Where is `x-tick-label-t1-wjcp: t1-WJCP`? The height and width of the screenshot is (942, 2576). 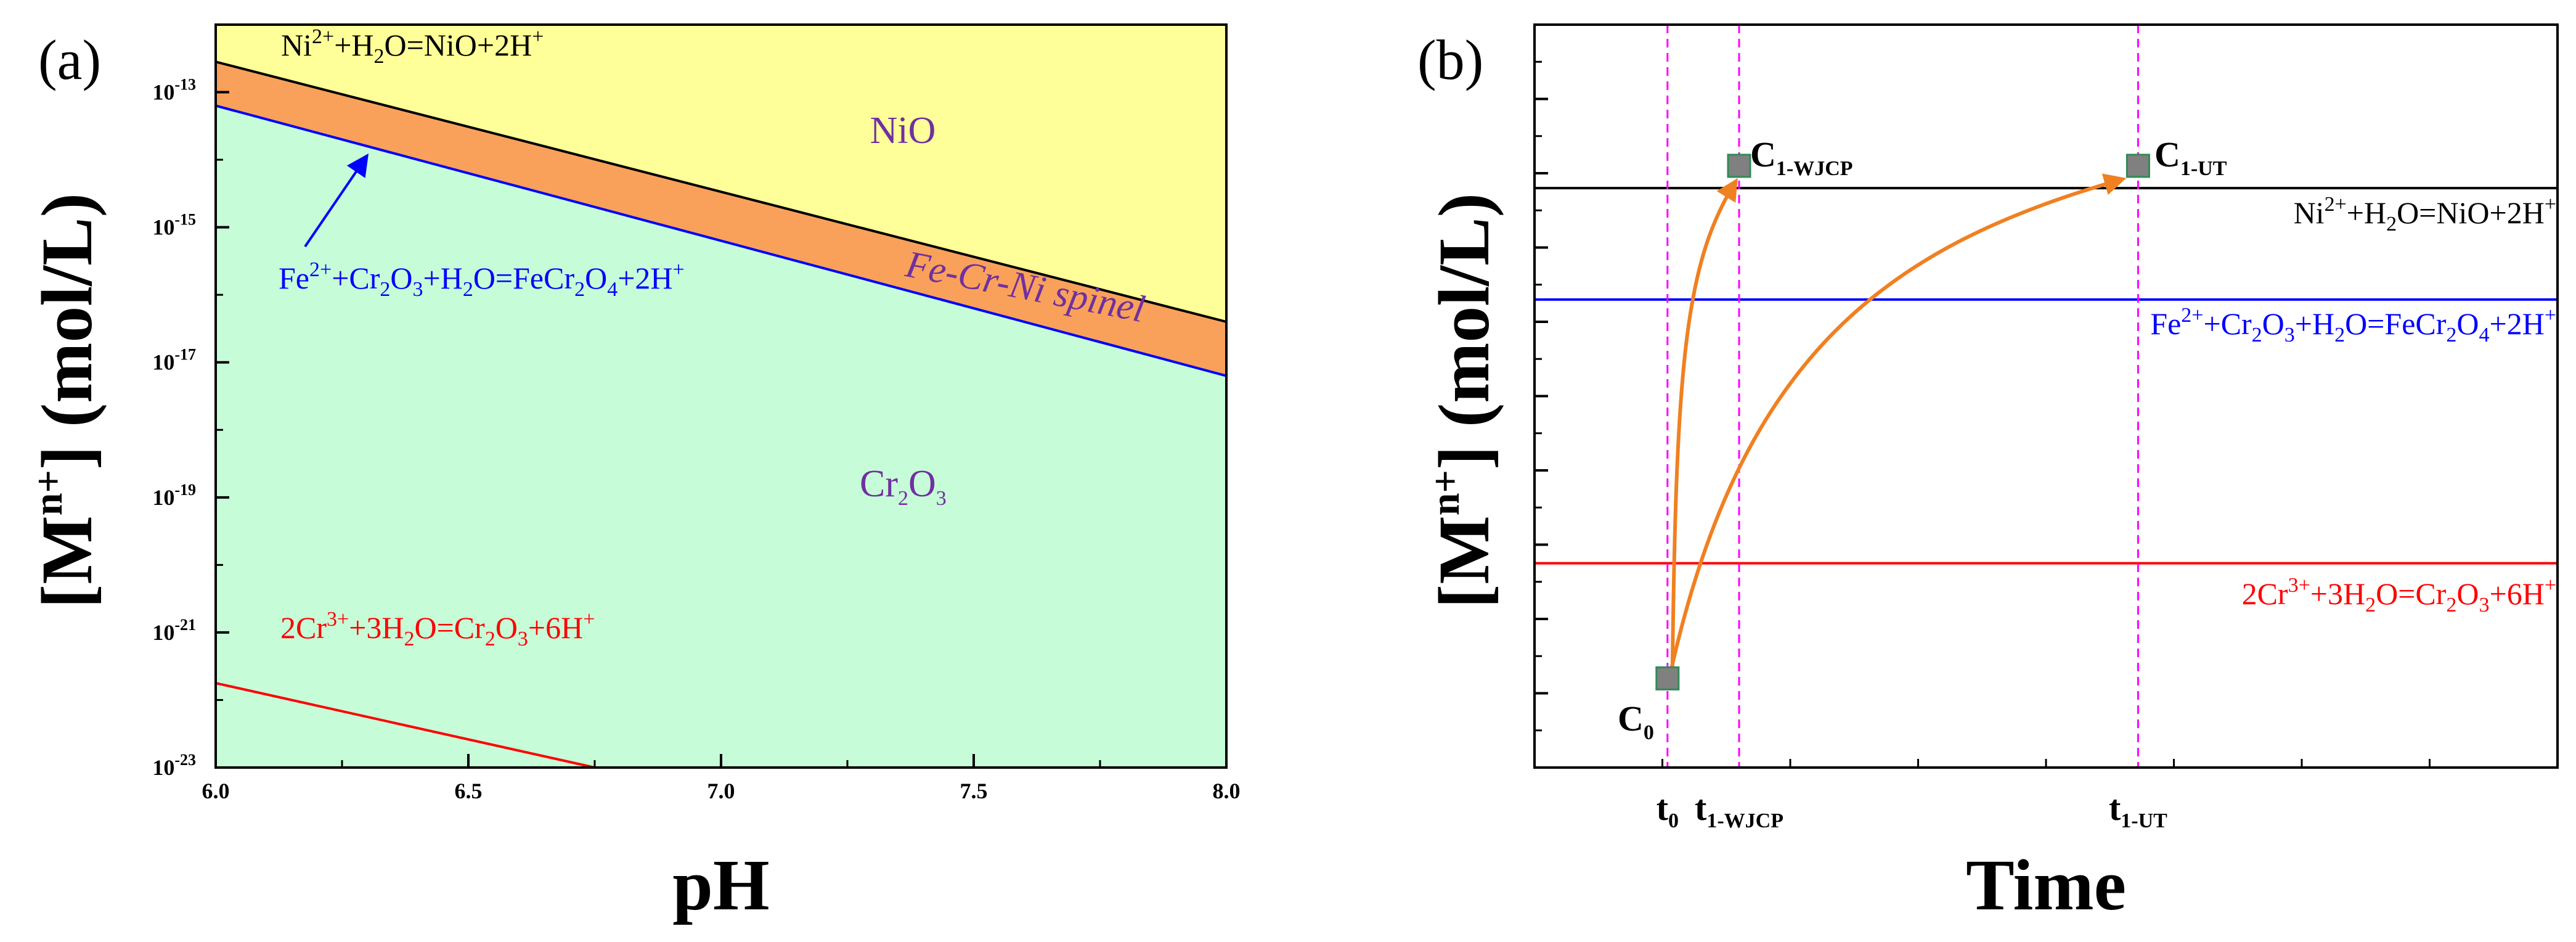 x-tick-label-t1-wjcp: t1-WJCP is located at coordinates (1739, 810).